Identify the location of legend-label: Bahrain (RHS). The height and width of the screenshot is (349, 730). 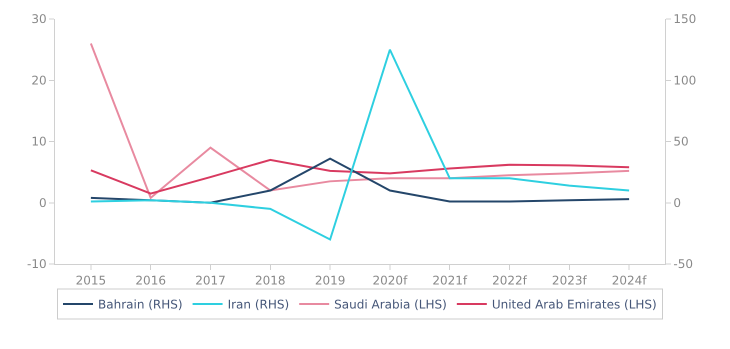
(140, 305).